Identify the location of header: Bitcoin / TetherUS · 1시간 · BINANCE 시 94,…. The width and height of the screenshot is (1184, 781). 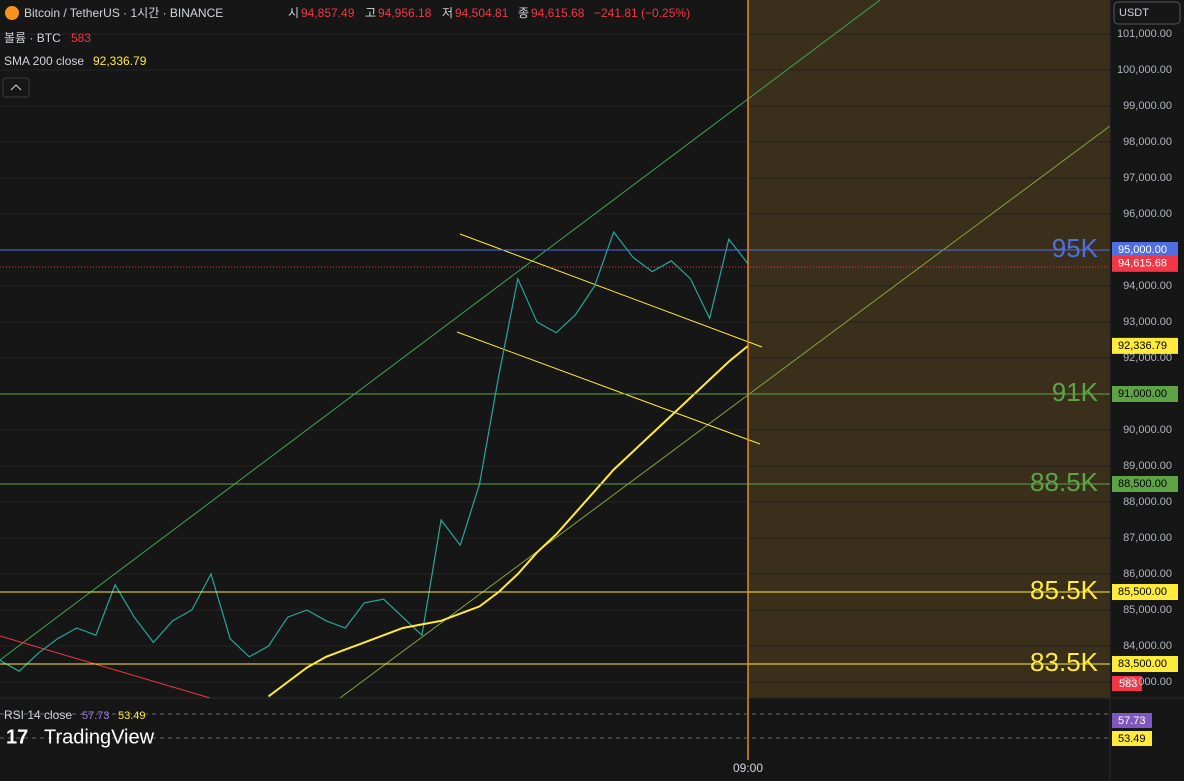
(591, 49).